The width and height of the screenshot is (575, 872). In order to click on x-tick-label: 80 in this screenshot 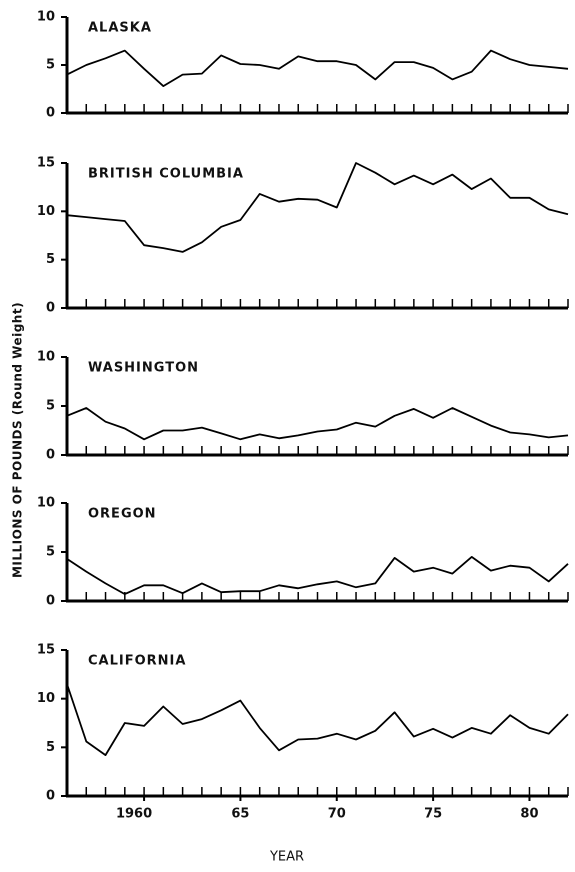, I will do `click(529, 814)`.